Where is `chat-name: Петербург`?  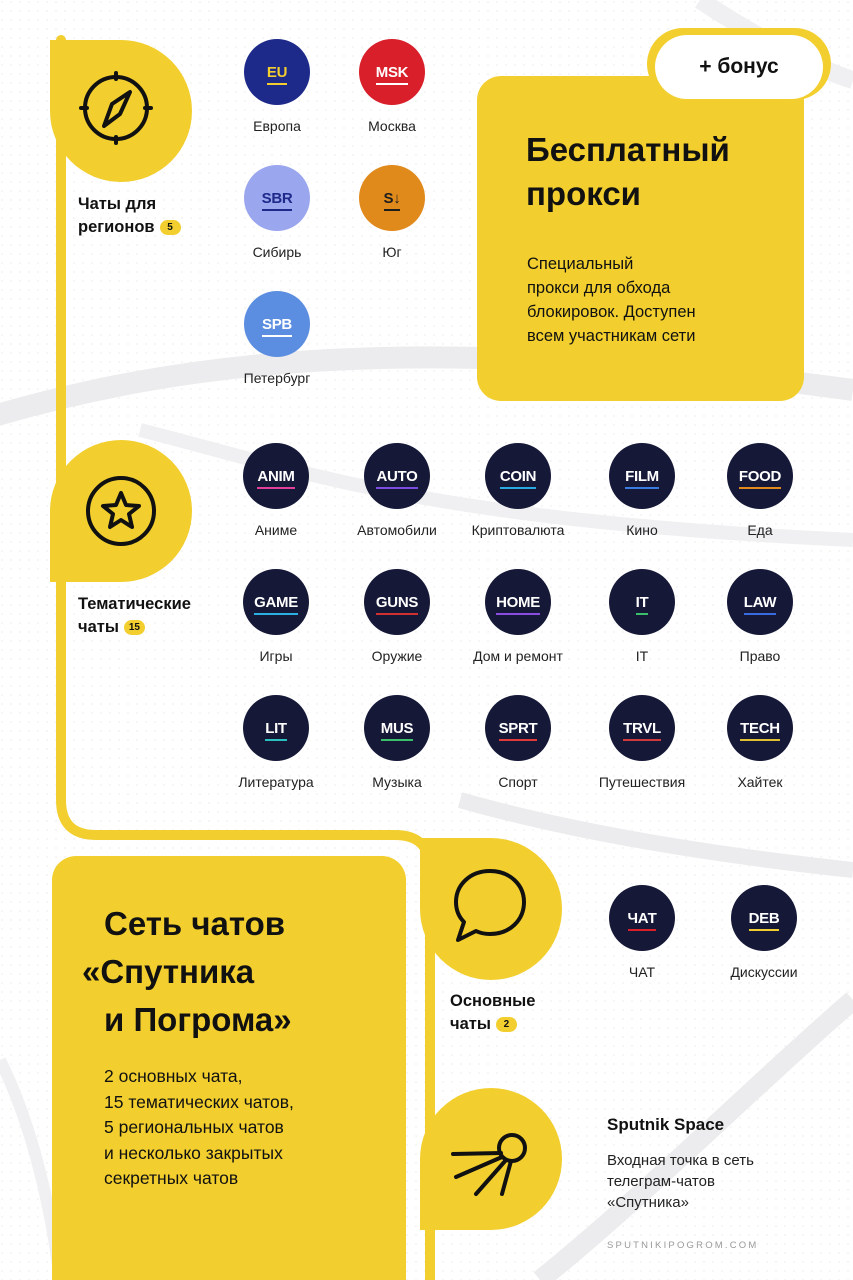 chat-name: Петербург is located at coordinates (277, 378).